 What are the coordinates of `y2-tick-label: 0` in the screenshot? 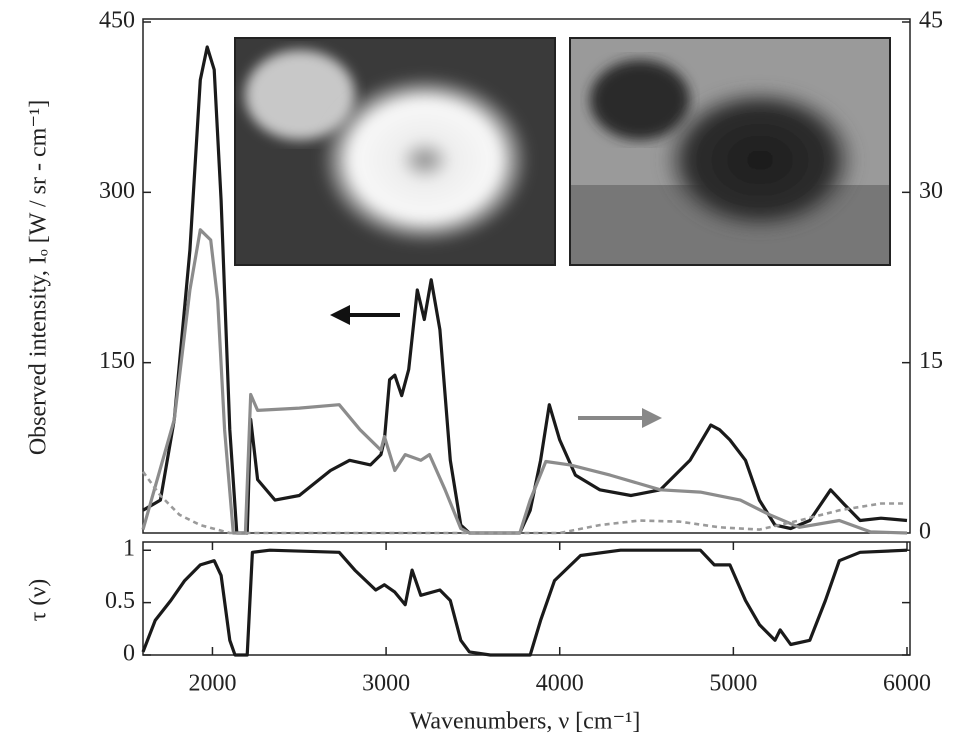 It's located at (925, 532).